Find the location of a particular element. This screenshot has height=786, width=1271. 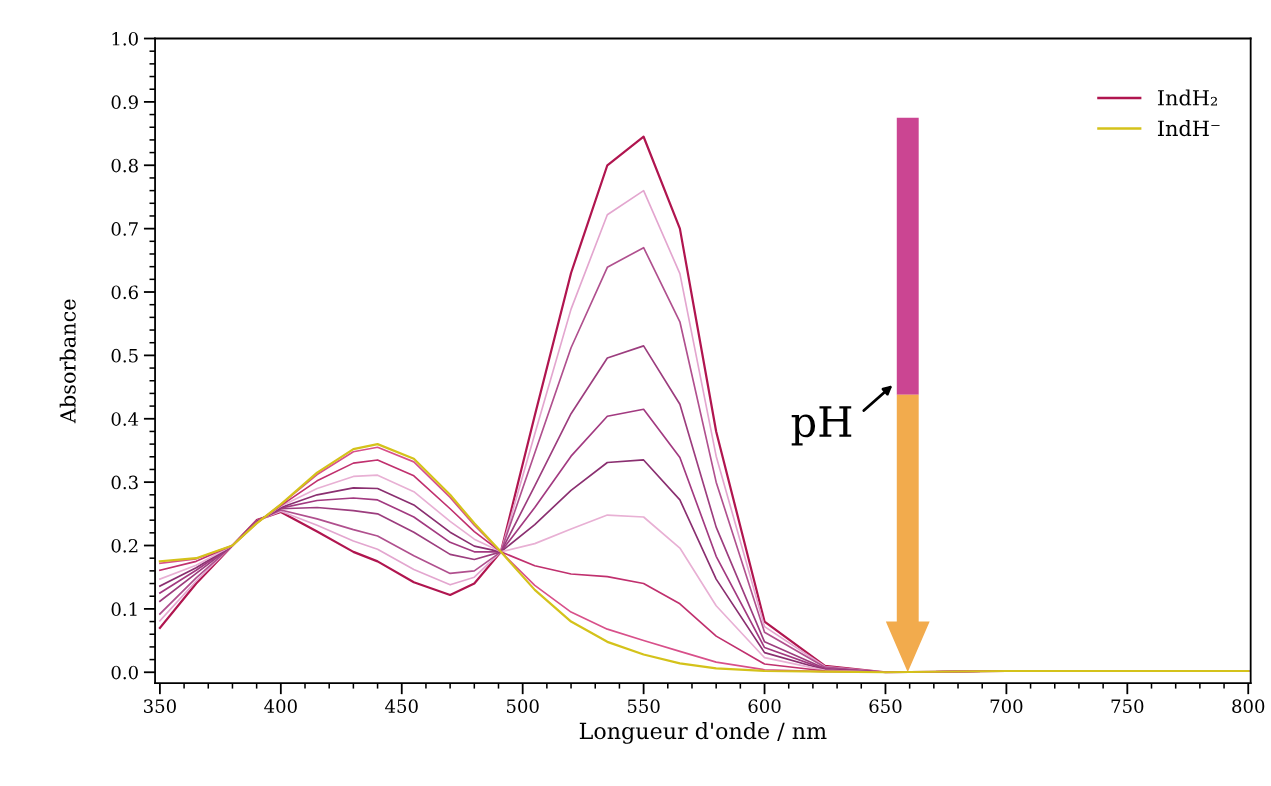

y-tick-label: 0.6 is located at coordinates (124, 292).